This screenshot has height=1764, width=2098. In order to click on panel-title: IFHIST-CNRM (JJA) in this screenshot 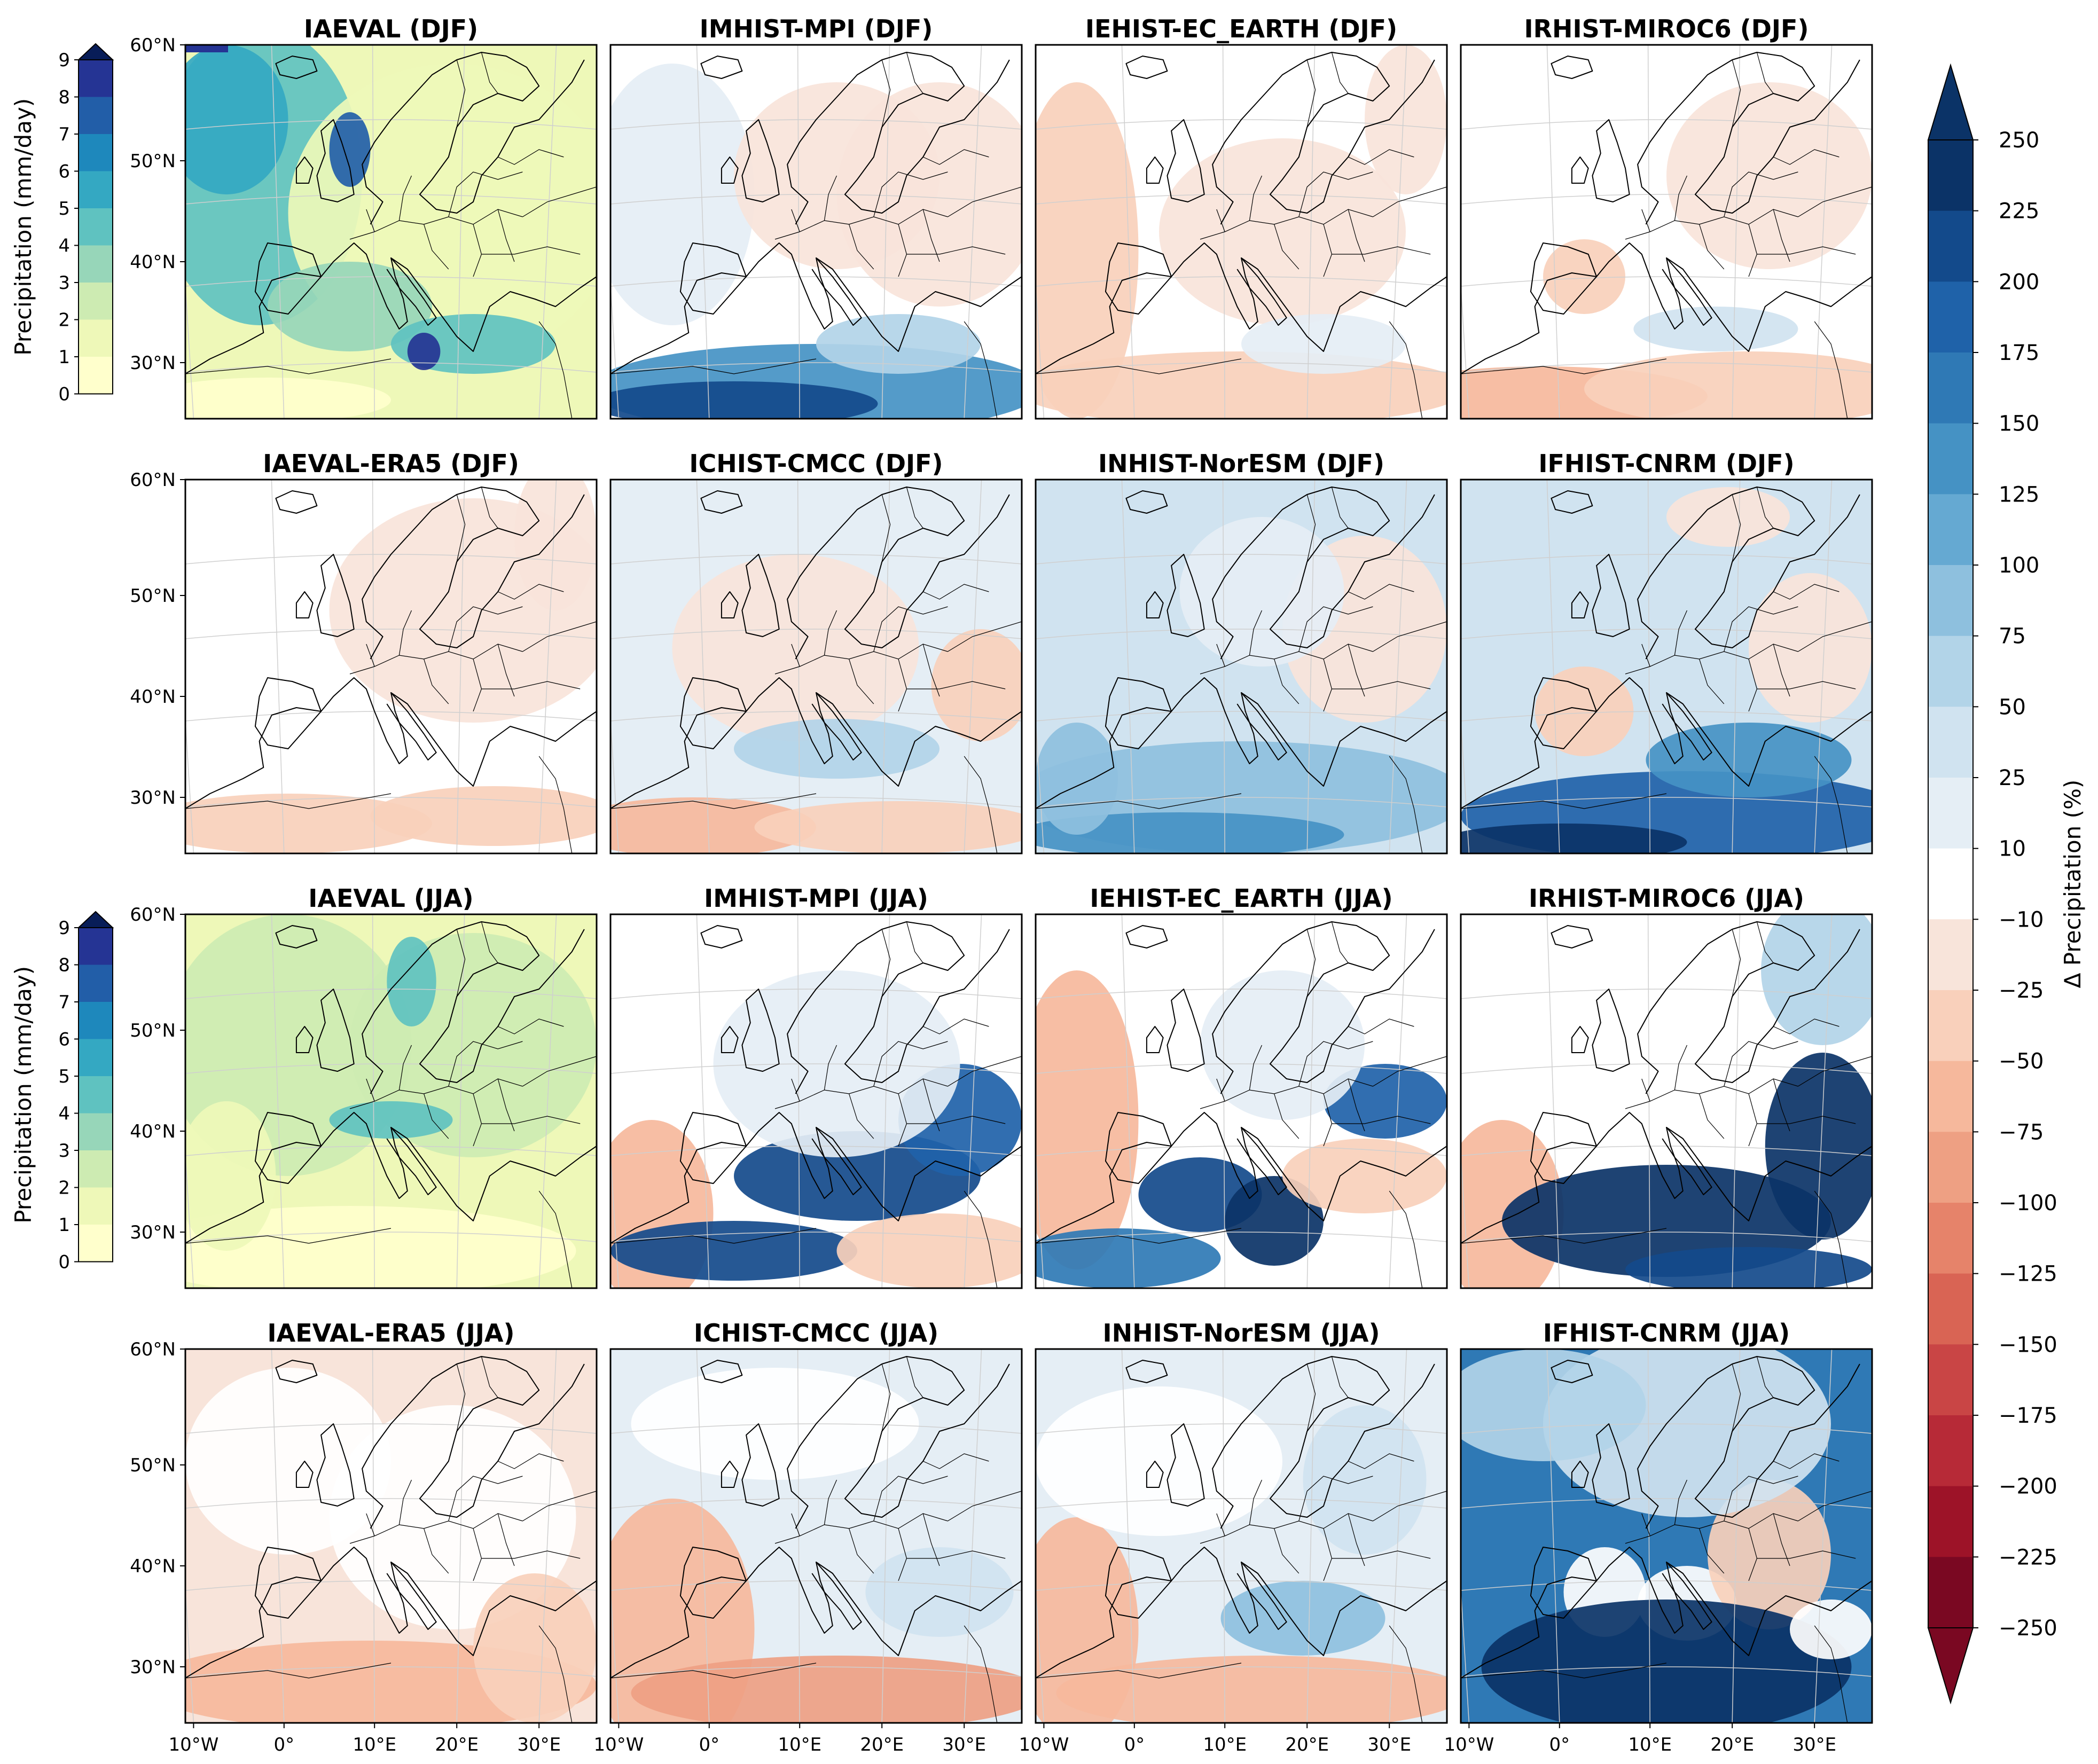, I will do `click(1666, 1333)`.